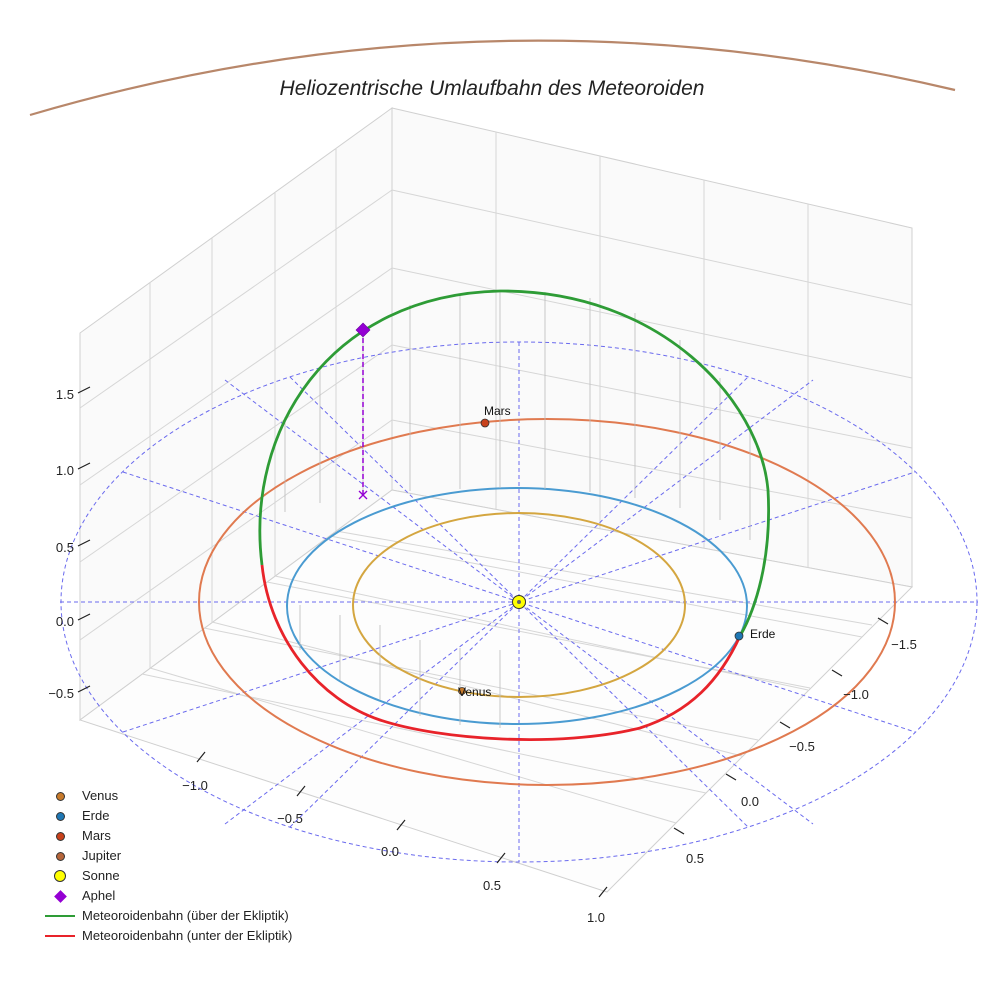  What do you see at coordinates (165, 836) in the screenshot?
I see `legend-item: Mars` at bounding box center [165, 836].